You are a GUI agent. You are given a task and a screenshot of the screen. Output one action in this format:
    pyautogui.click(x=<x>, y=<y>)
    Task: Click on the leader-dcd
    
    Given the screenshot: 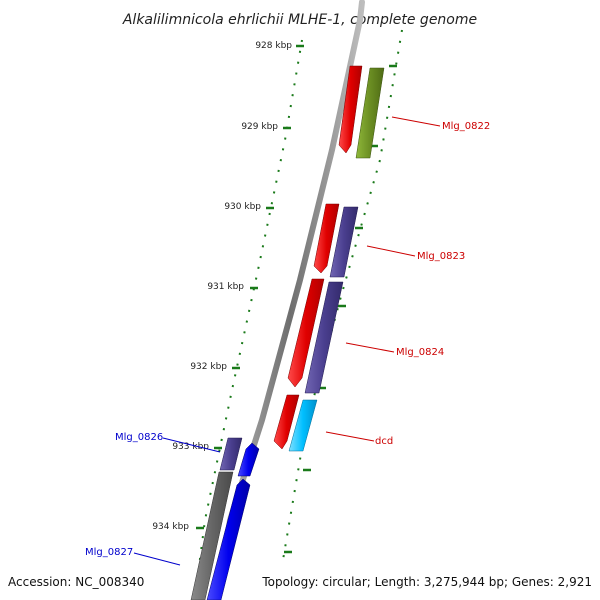 What is the action you would take?
    pyautogui.click(x=350, y=436)
    